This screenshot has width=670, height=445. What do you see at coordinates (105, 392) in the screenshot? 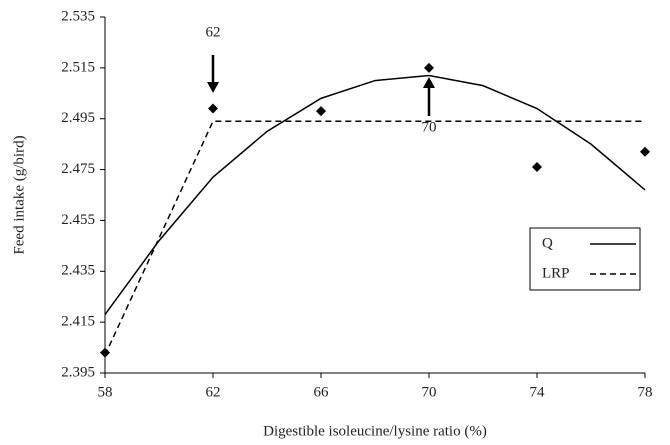
I see `x-tick-label: 58` at bounding box center [105, 392].